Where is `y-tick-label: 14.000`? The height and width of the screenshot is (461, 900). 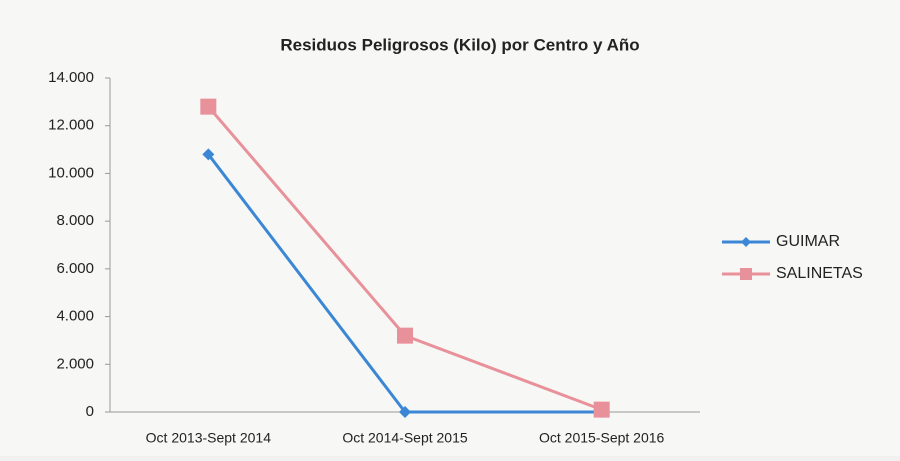 y-tick-label: 14.000 is located at coordinates (71, 77).